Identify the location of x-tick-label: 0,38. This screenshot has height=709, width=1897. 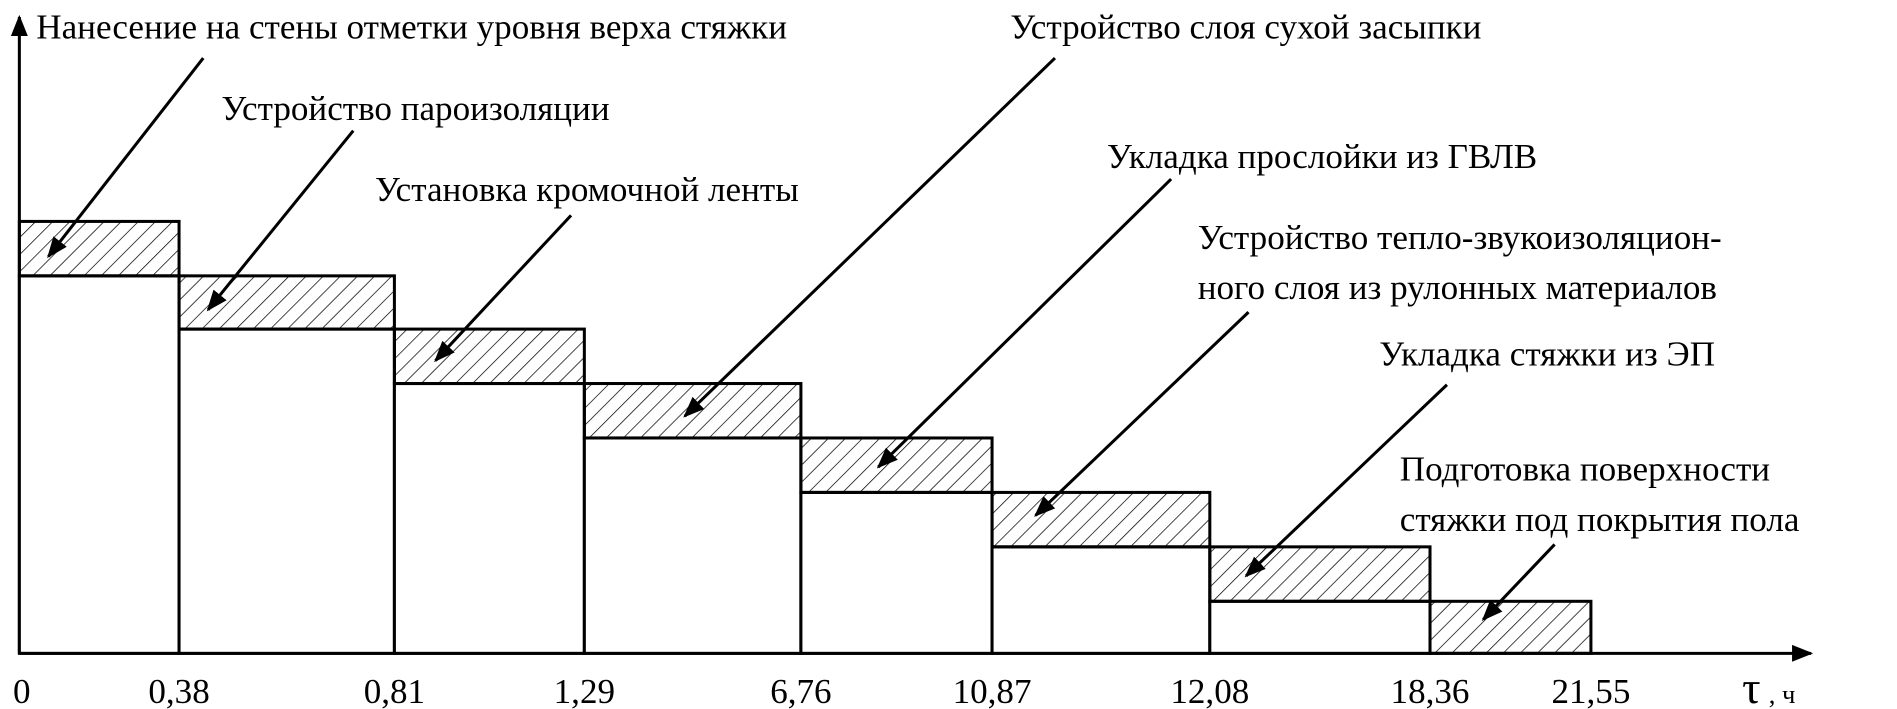
(178, 690).